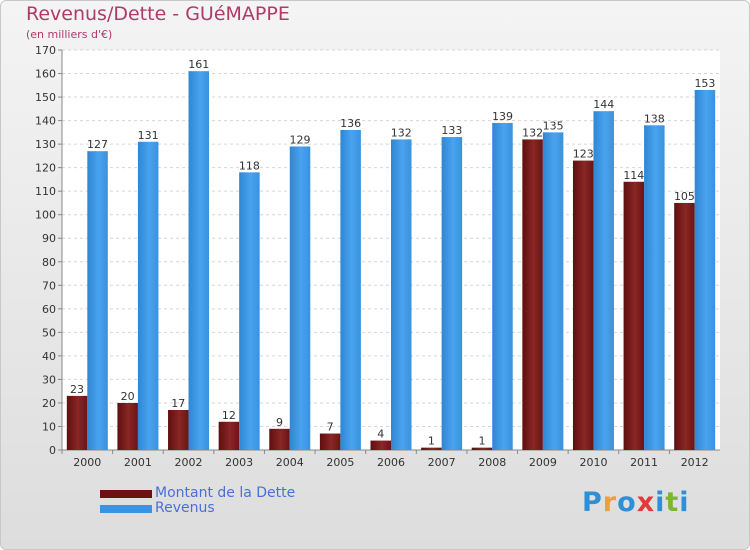 This screenshot has width=750, height=550. Describe the element at coordinates (49, 332) in the screenshot. I see `y-tick-label: 50` at that location.